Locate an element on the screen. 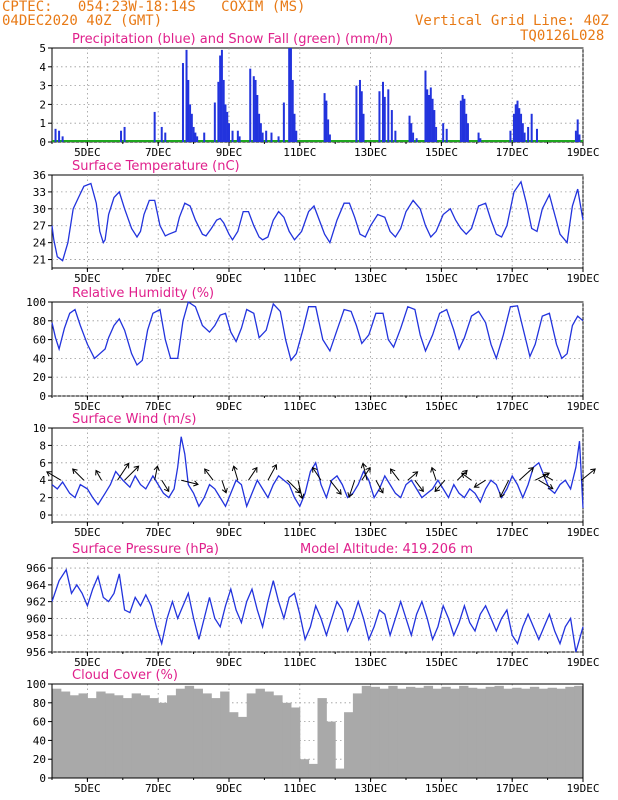  precip-xtick-label: 15DEC is located at coordinates (441, 152).